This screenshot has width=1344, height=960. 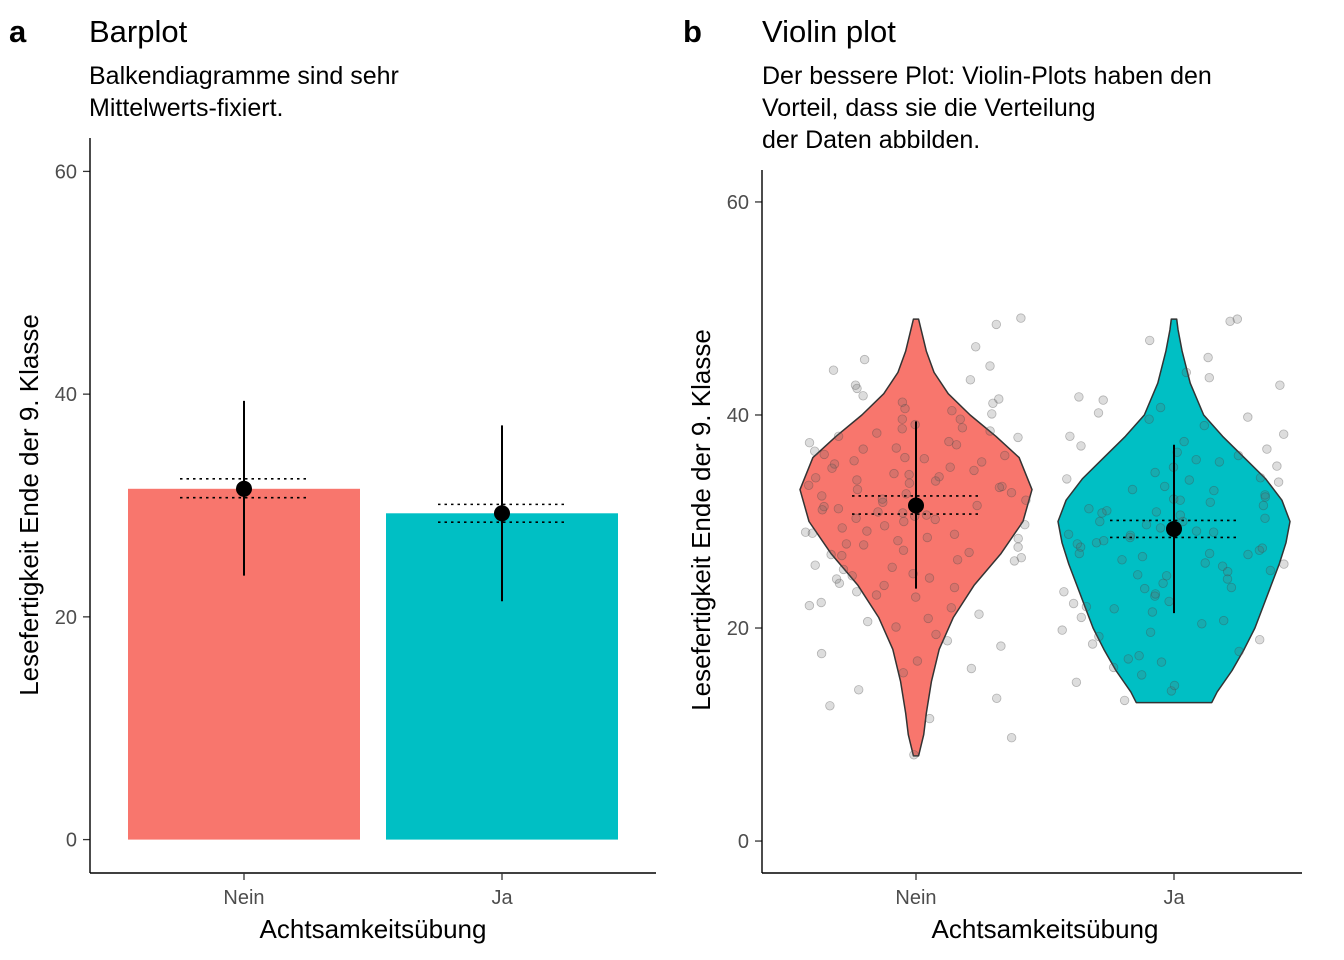 What do you see at coordinates (929, 108) in the screenshot?
I see `panel-b-subtitle-line-2: Vorteil, dass sie die Verteilung` at bounding box center [929, 108].